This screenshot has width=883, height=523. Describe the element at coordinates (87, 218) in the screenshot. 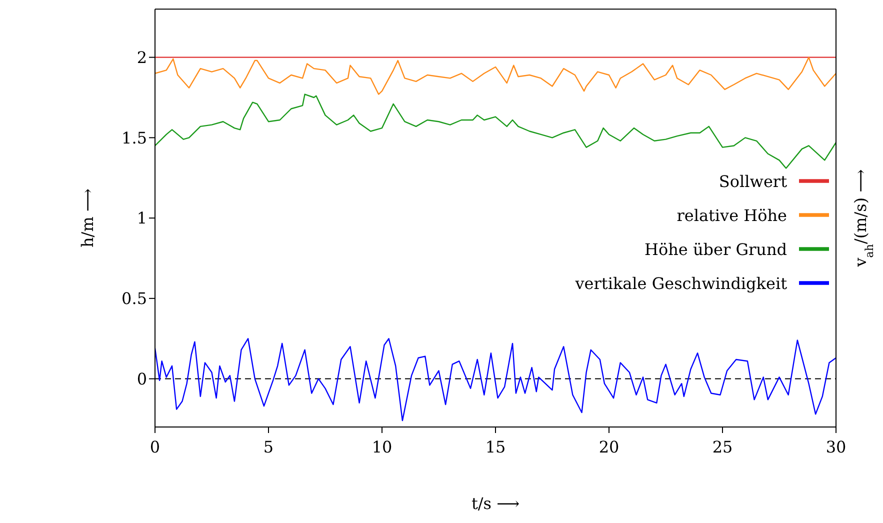

I see `y-axis-title: h/m ⟶` at that location.